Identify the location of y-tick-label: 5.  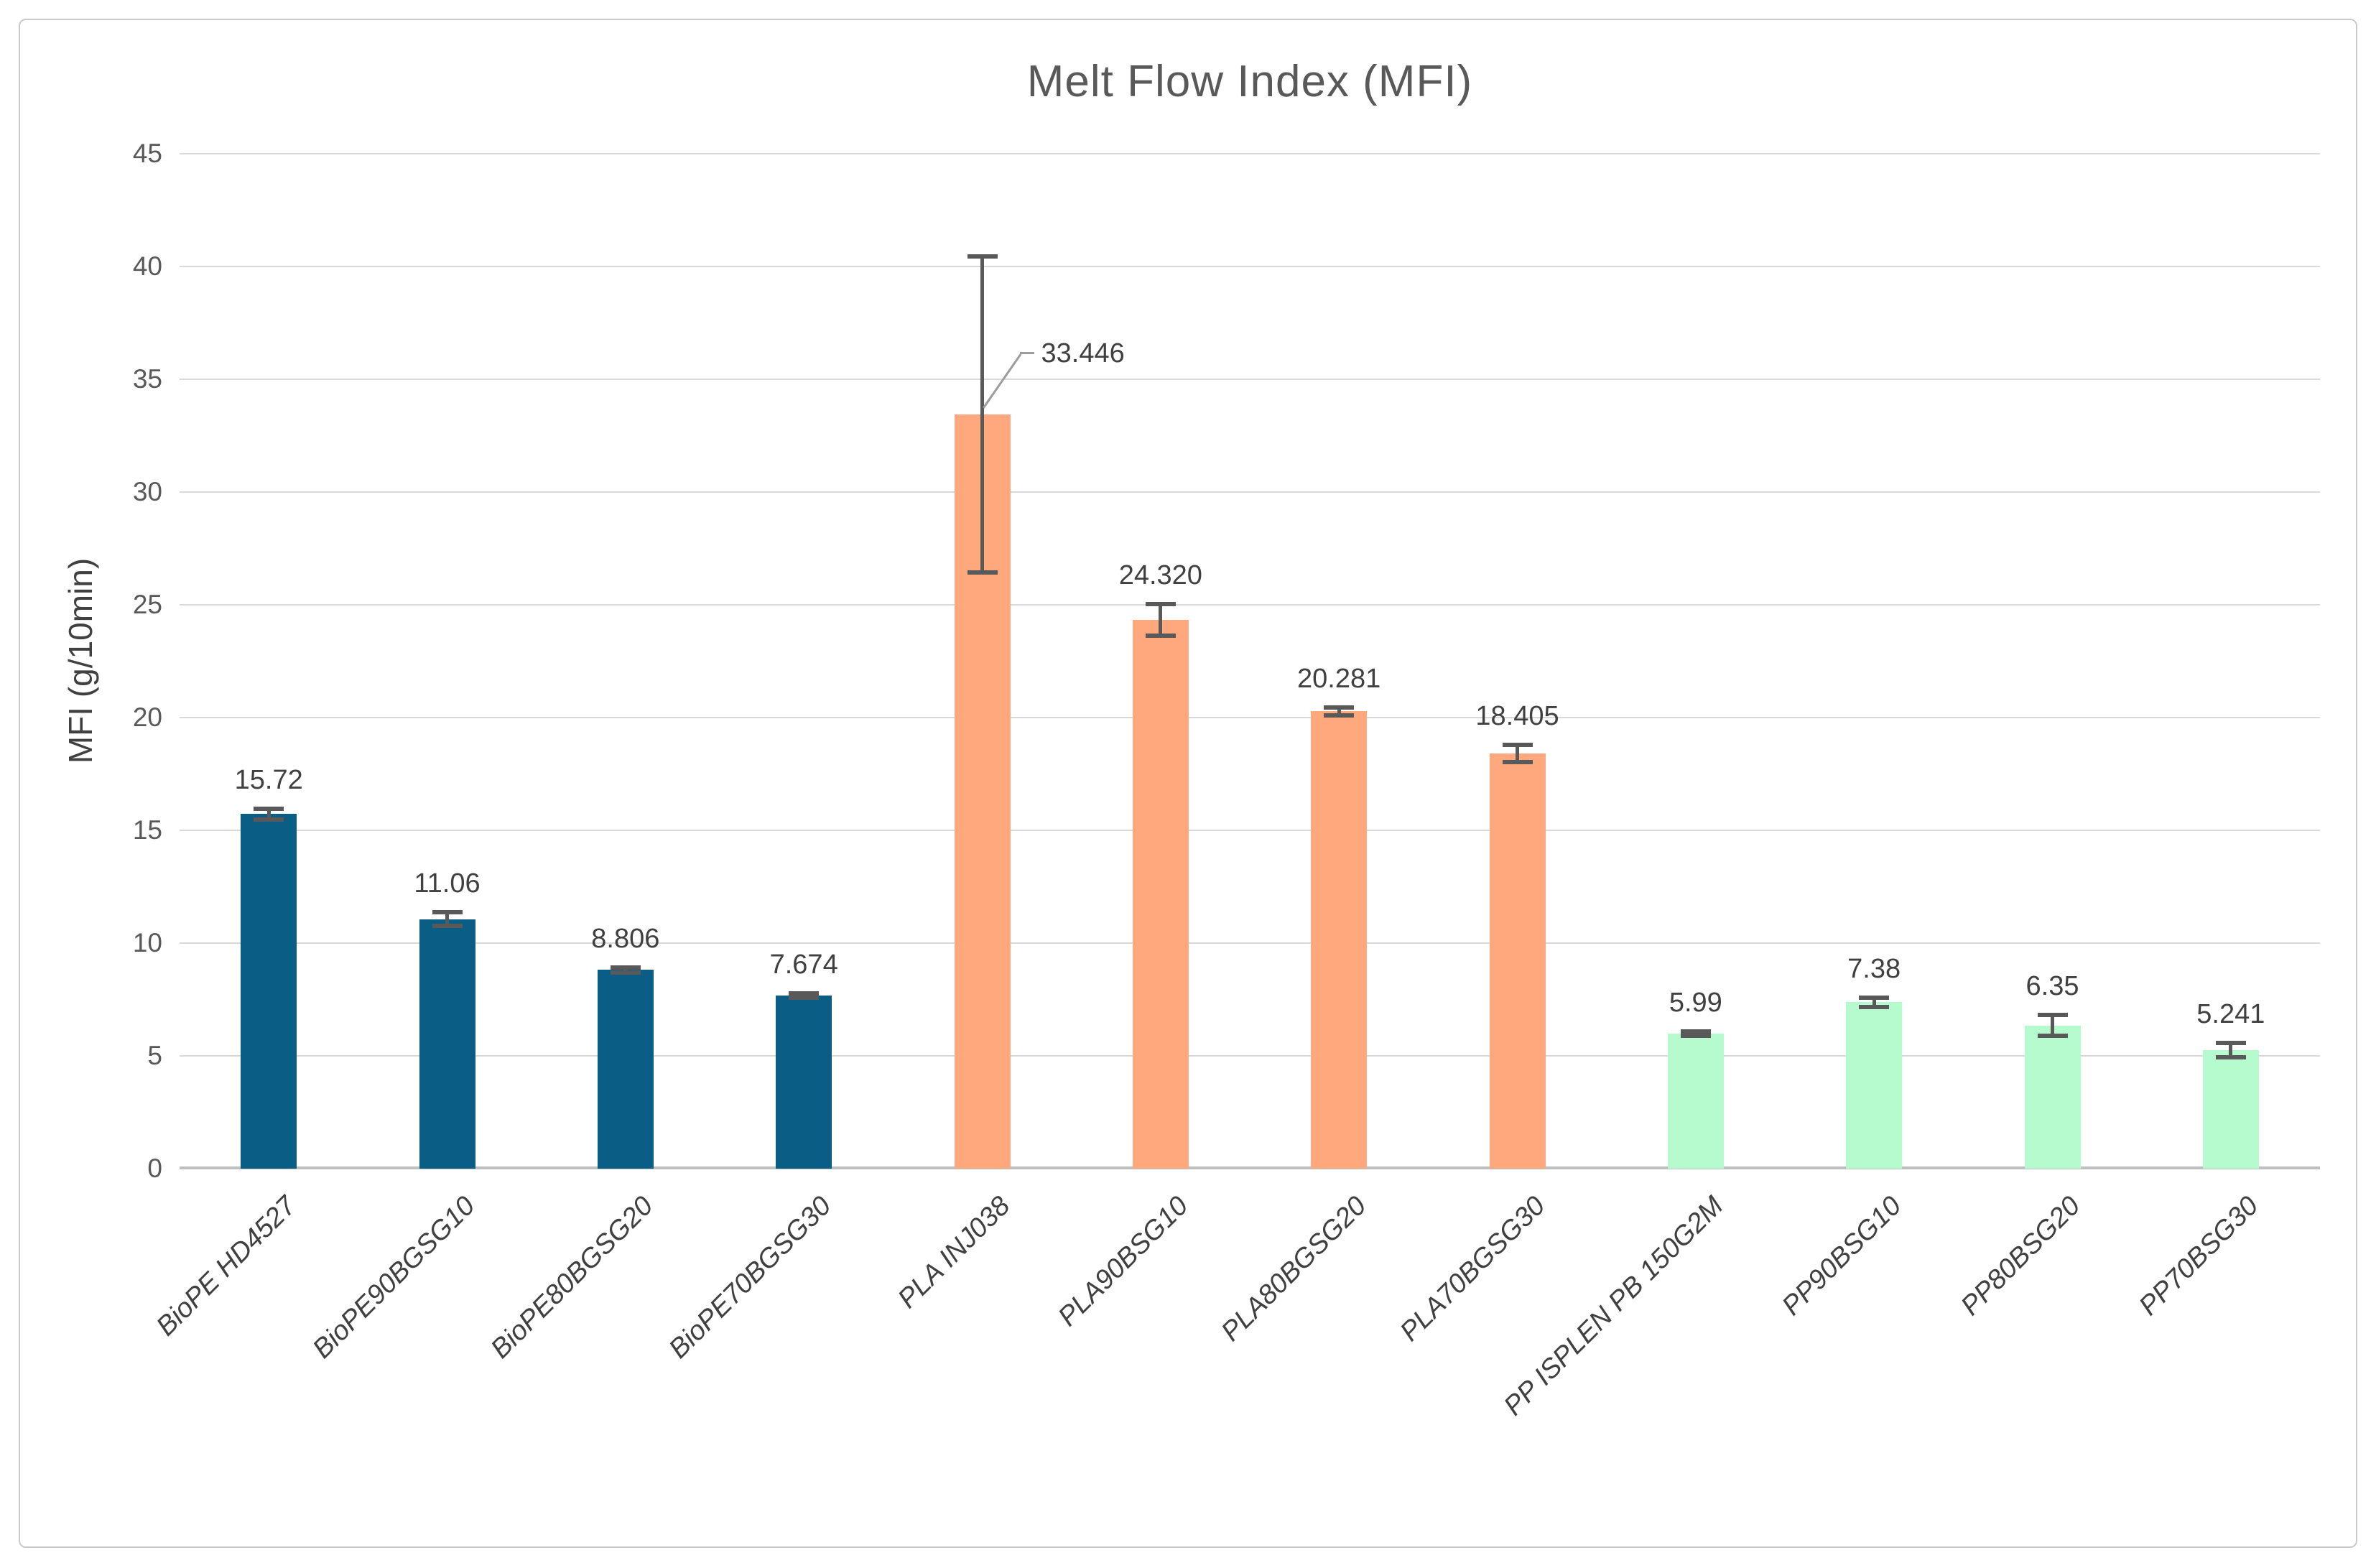
(154, 1056).